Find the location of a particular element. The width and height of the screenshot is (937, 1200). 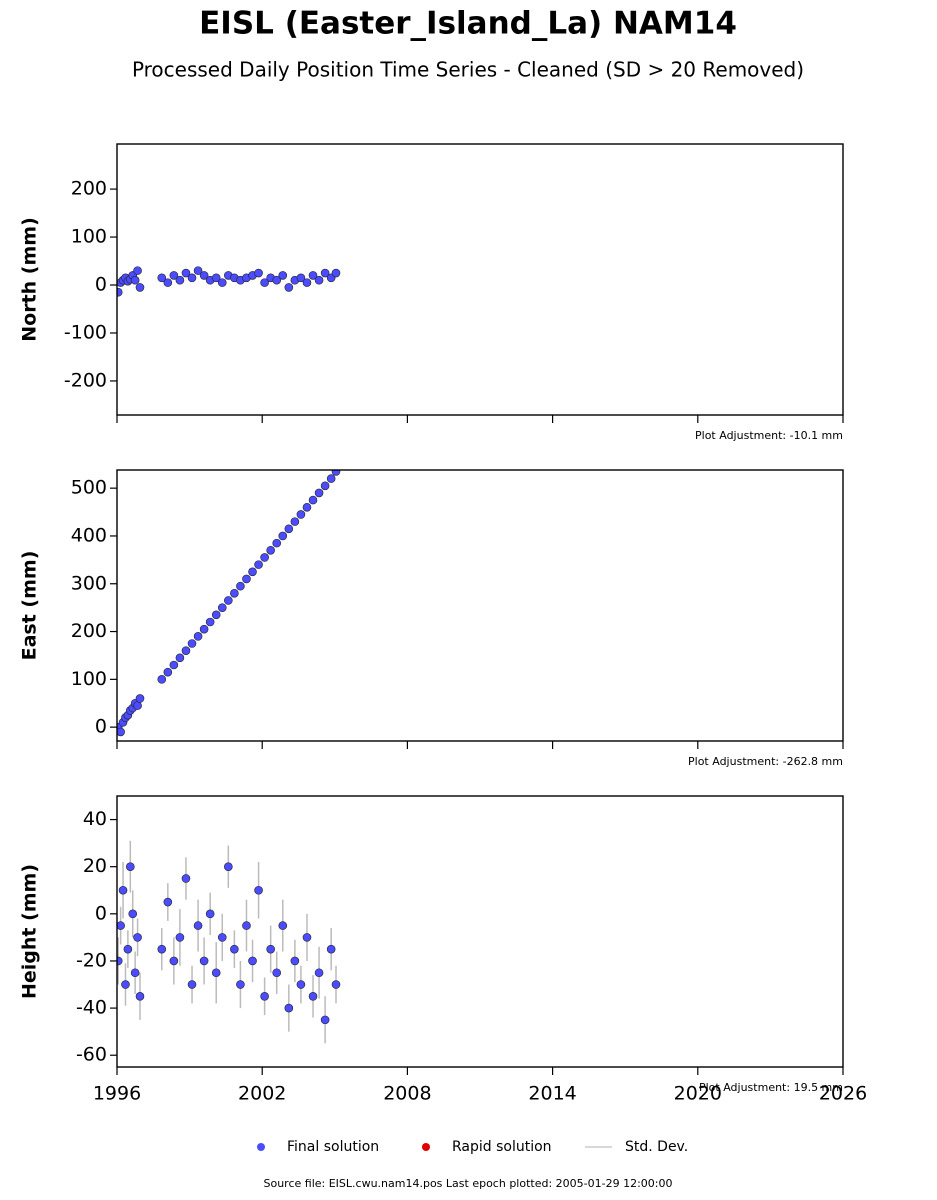

y-tick-label: 400 is located at coordinates (89, 535).